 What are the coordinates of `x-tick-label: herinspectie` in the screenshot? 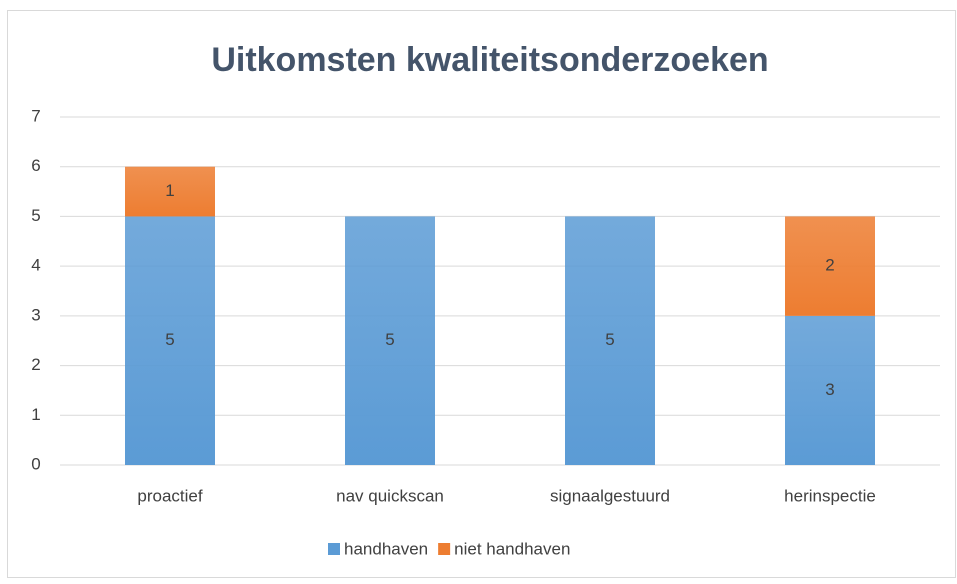 It's located at (830, 495).